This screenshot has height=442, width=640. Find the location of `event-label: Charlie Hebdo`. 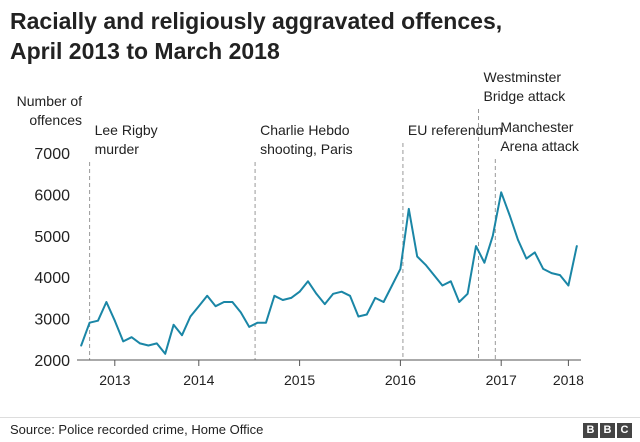

event-label: Charlie Hebdo is located at coordinates (305, 130).